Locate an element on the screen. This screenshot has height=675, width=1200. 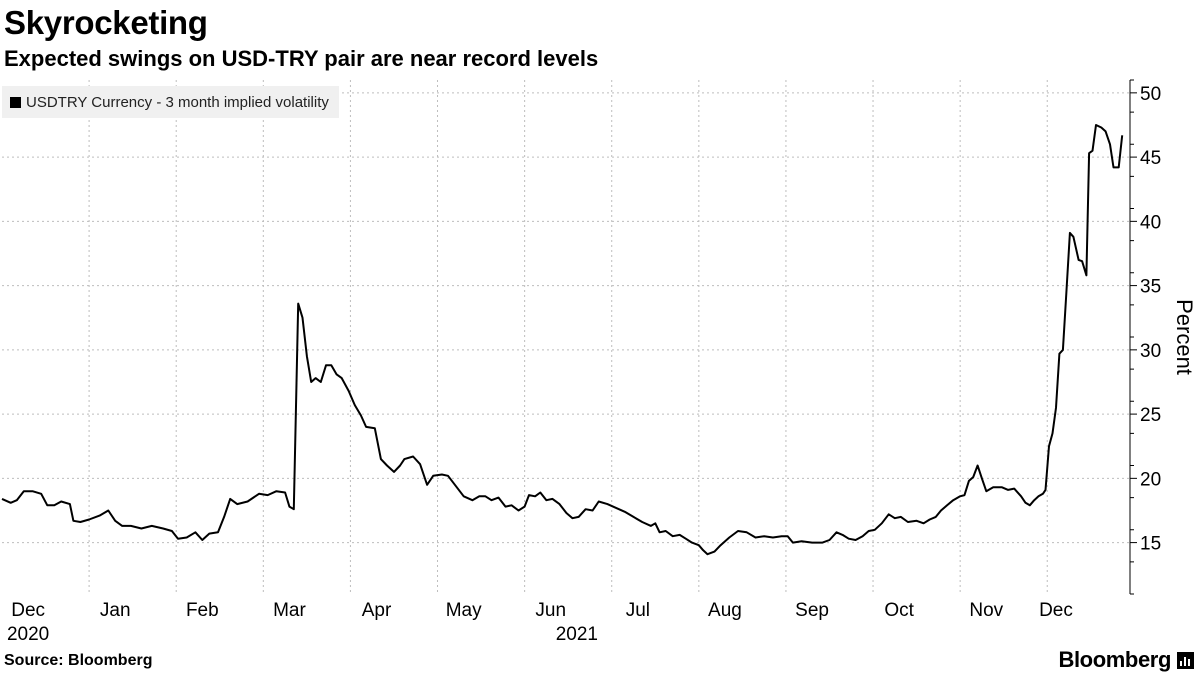
y-tick-label: 40 is located at coordinates (1150, 222).